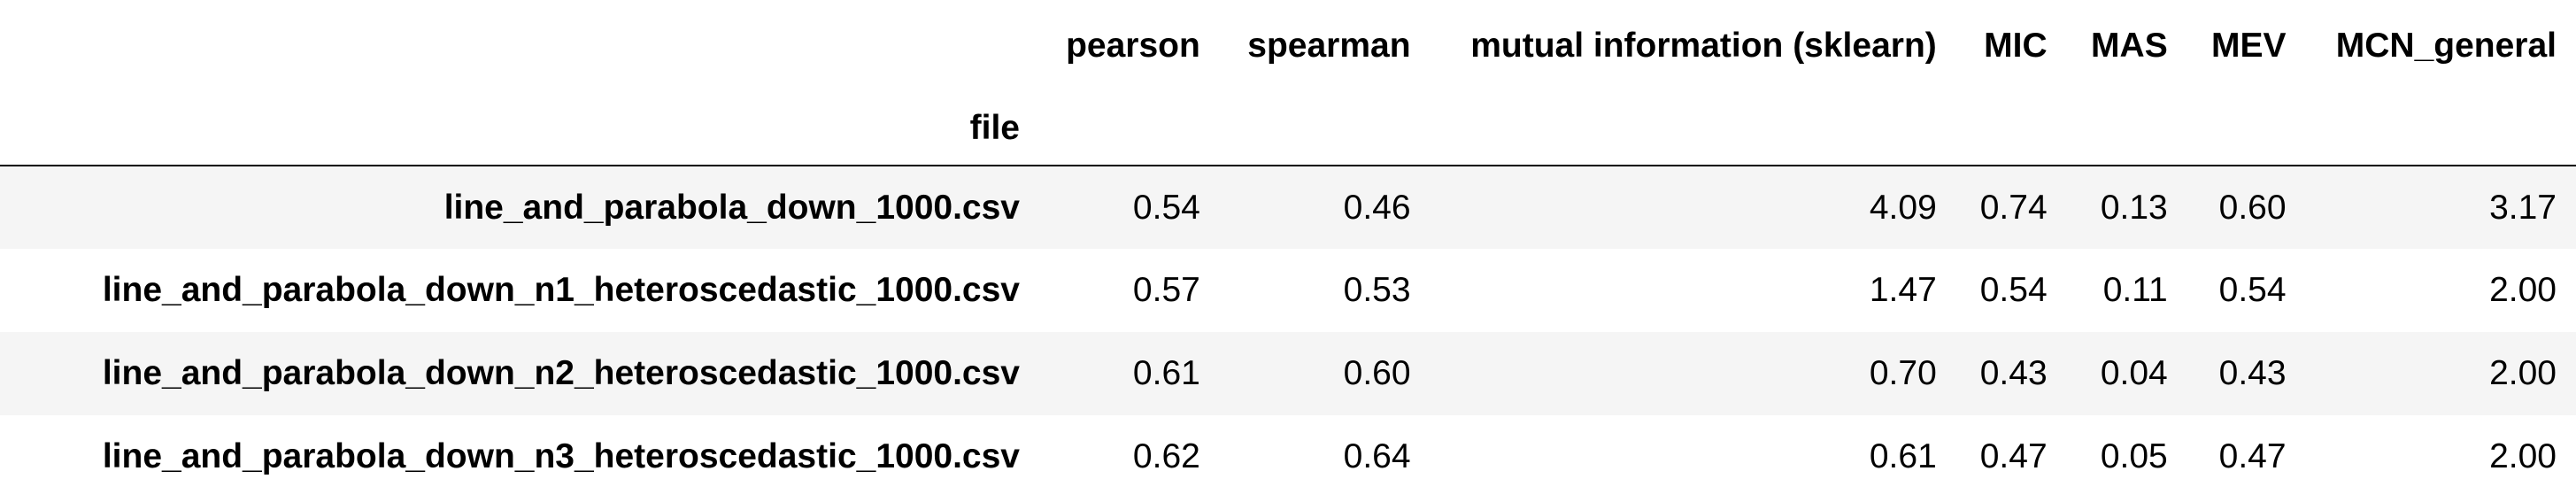  I want to click on cell-mas: 0.13, so click(2134, 207).